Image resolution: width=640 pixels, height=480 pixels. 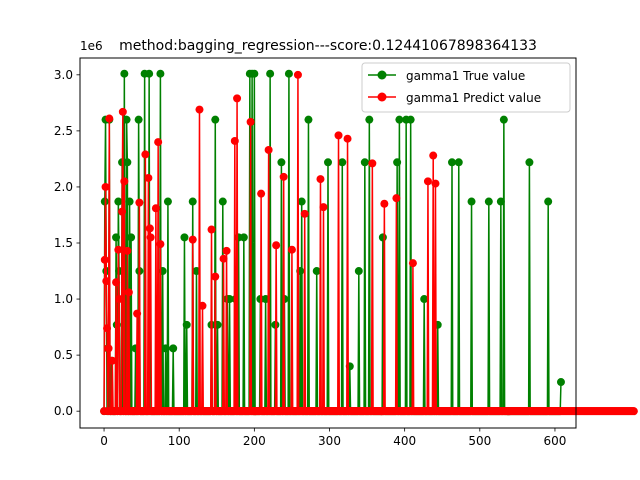 I want to click on y-axis-offset-label: 1e6, so click(x=91, y=46).